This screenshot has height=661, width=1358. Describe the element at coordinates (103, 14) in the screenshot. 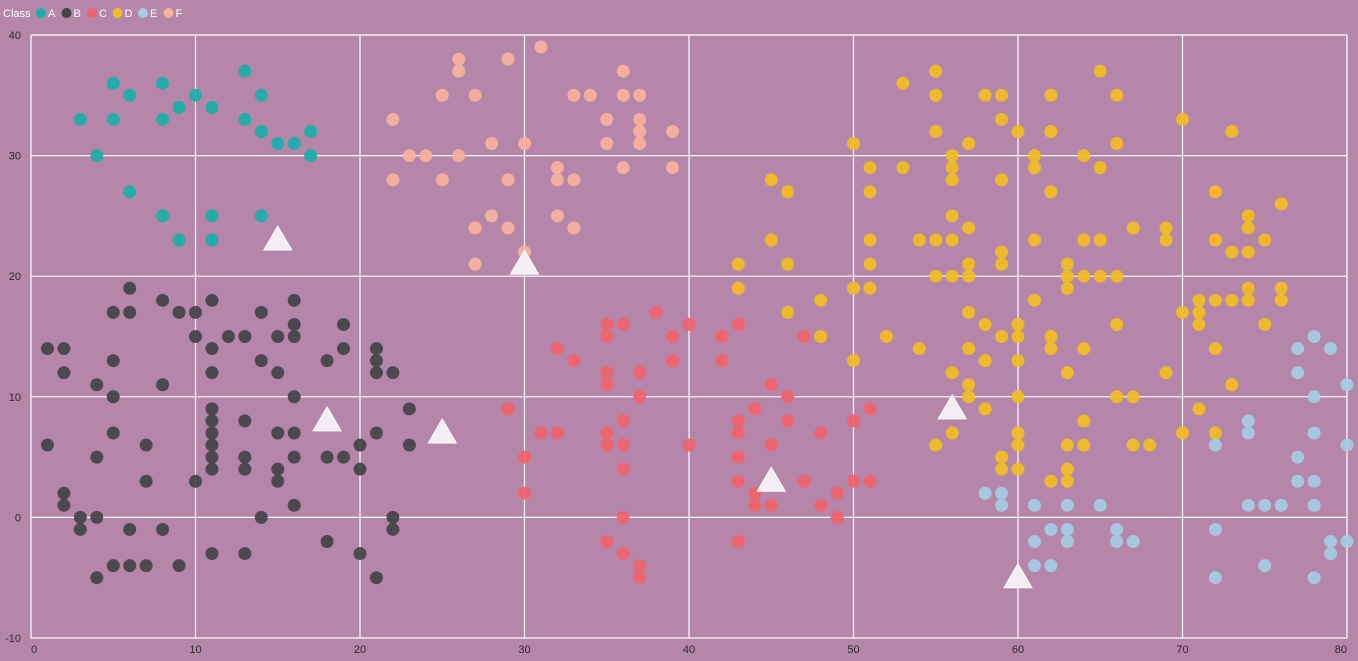

I see `legend-label-c: C` at that location.